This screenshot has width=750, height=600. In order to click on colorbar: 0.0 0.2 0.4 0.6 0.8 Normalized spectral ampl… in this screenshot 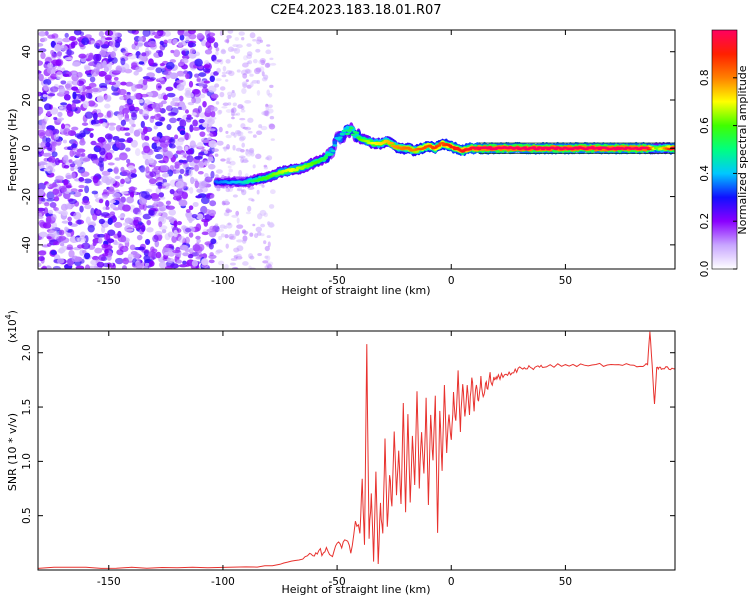, I will do `click(724, 153)`.